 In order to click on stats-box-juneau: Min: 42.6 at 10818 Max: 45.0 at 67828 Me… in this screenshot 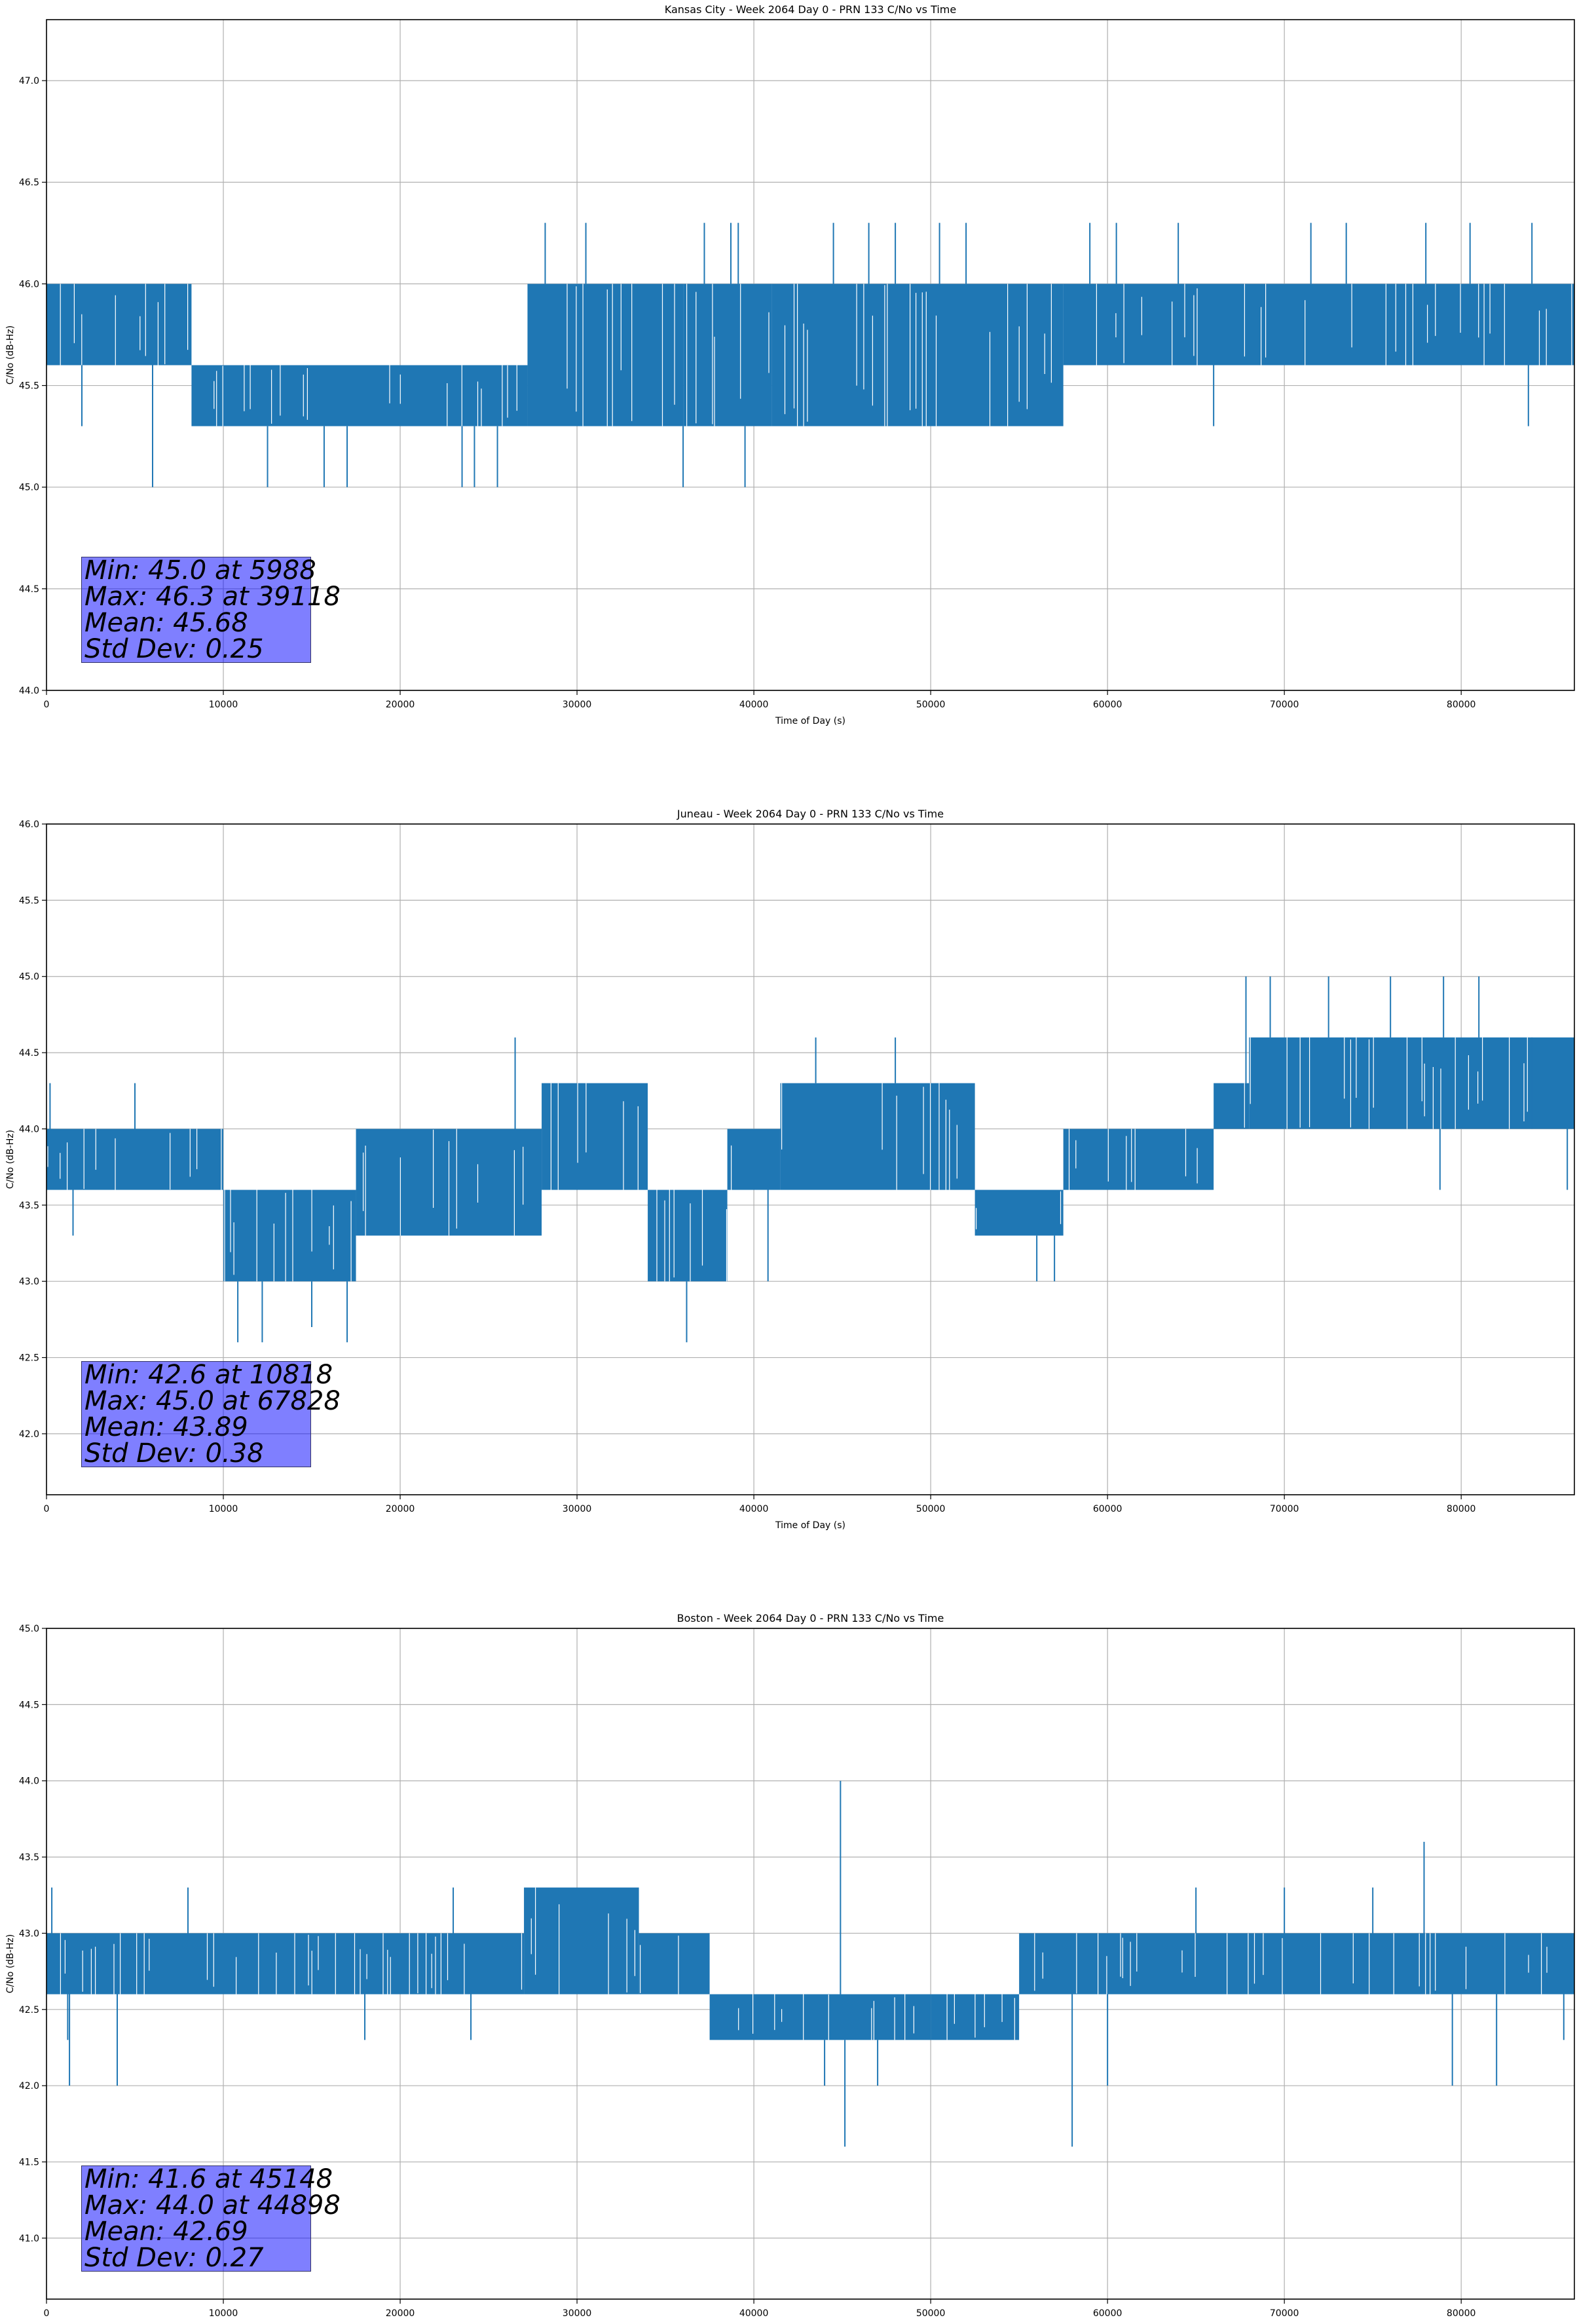, I will do `click(211, 1415)`.